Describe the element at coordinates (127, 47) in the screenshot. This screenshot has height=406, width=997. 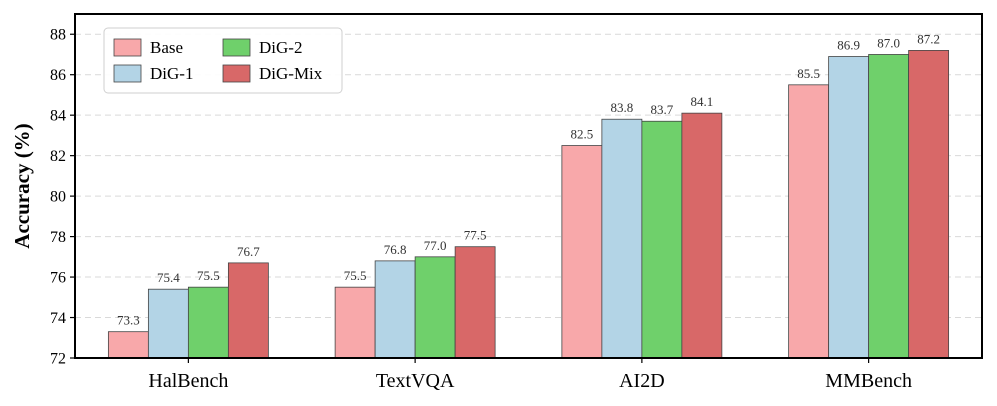
I see `legend-swatch-base` at that location.